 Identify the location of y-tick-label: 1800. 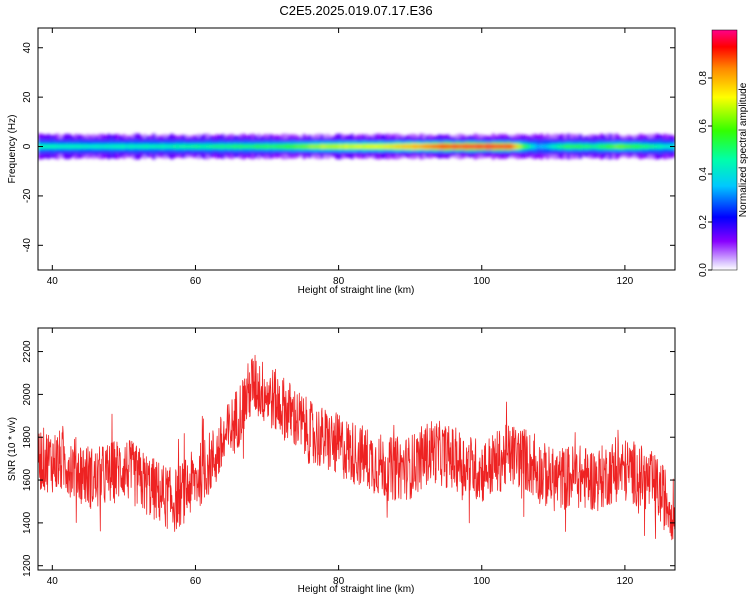
(27, 437).